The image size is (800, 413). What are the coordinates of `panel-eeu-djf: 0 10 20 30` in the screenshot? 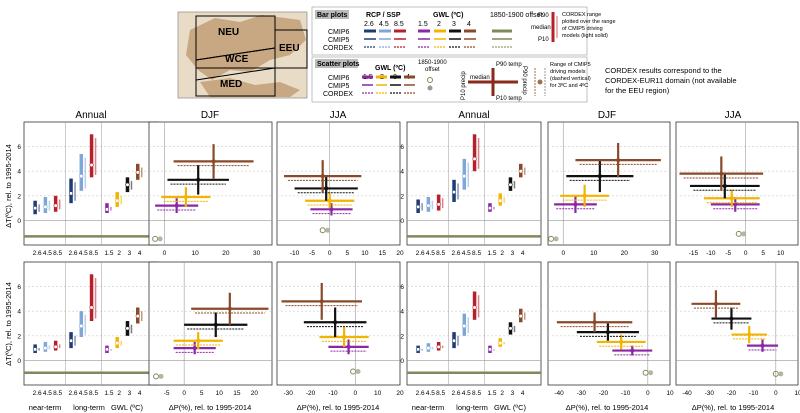 It's located at (609, 189).